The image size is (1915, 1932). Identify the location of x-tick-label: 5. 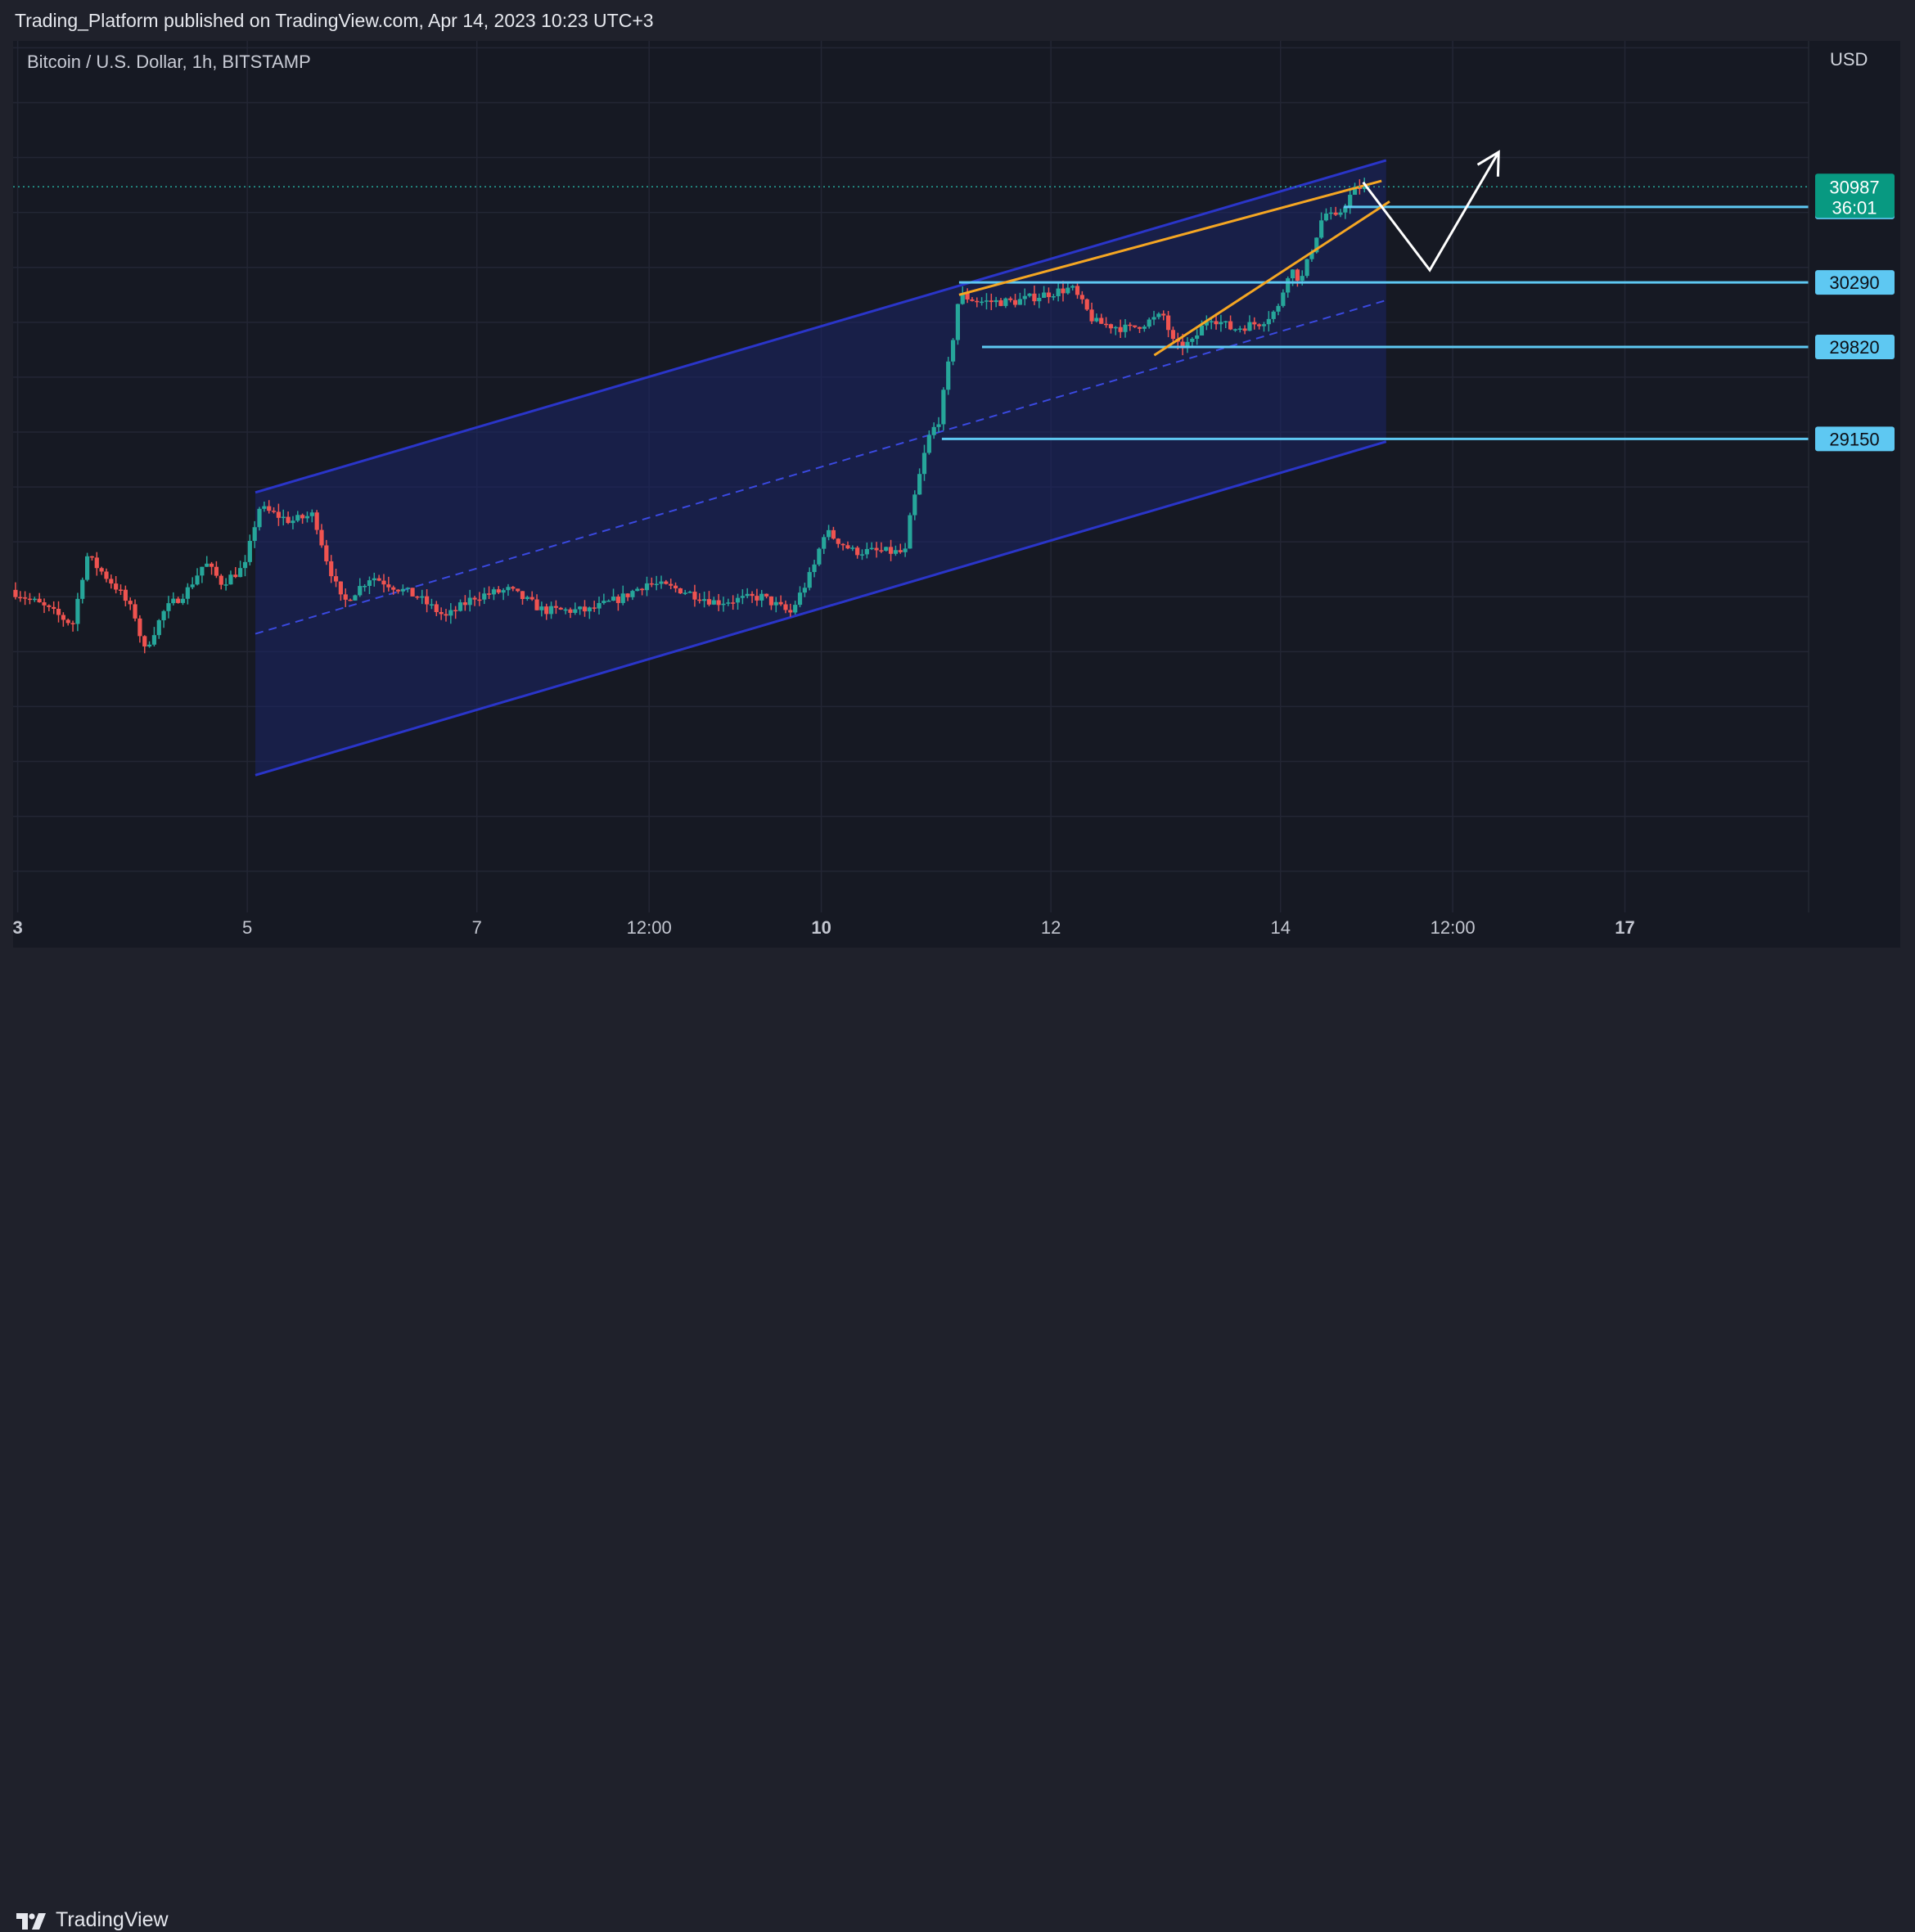
(247, 927).